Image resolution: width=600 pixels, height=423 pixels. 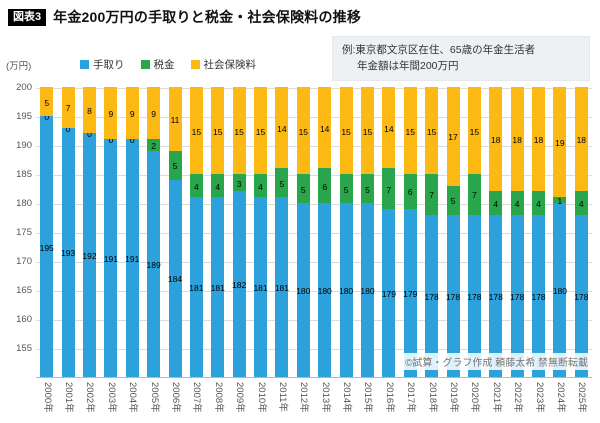 I want to click on bar-value-label: 3, so click(x=239, y=183).